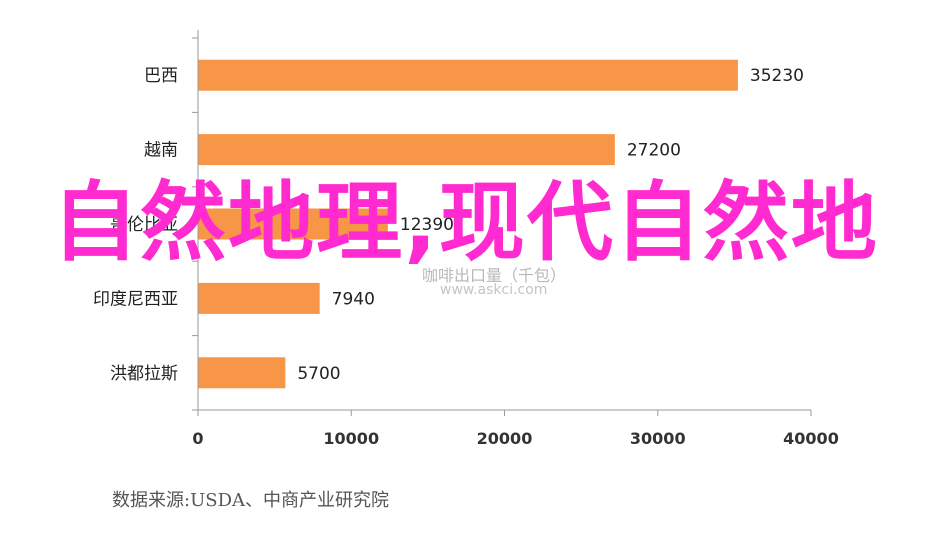 Image resolution: width=931 pixels, height=539 pixels. What do you see at coordinates (505, 438) in the screenshot?
I see `x-tick-label-2: 20000` at bounding box center [505, 438].